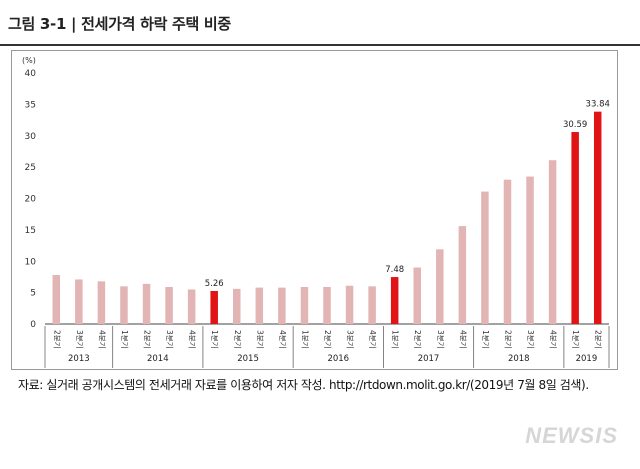 The width and height of the screenshot is (640, 469). Describe the element at coordinates (338, 359) in the screenshot. I see `year-label: 2016` at that location.